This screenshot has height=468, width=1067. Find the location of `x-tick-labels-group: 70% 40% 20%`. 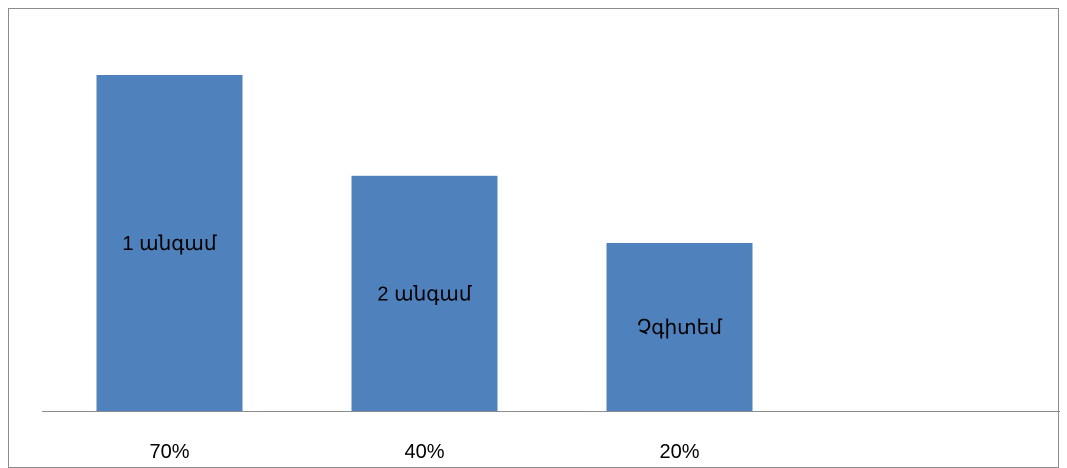

x-tick-labels-group: 70% 40% 20% is located at coordinates (424, 450).